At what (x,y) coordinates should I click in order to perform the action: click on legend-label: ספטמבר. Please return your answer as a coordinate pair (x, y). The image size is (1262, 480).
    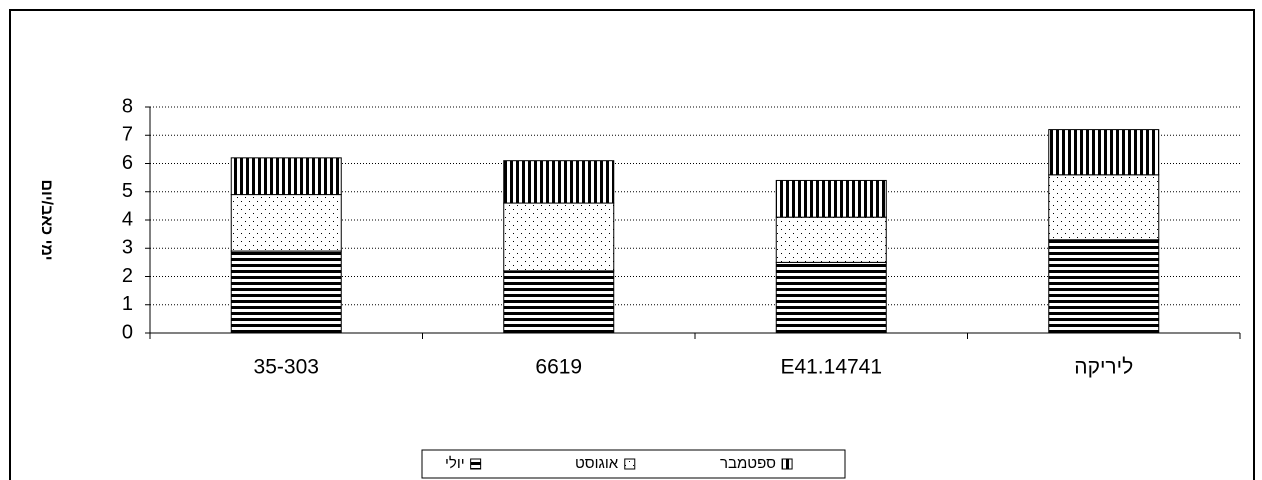
    Looking at the image, I should click on (748, 463).